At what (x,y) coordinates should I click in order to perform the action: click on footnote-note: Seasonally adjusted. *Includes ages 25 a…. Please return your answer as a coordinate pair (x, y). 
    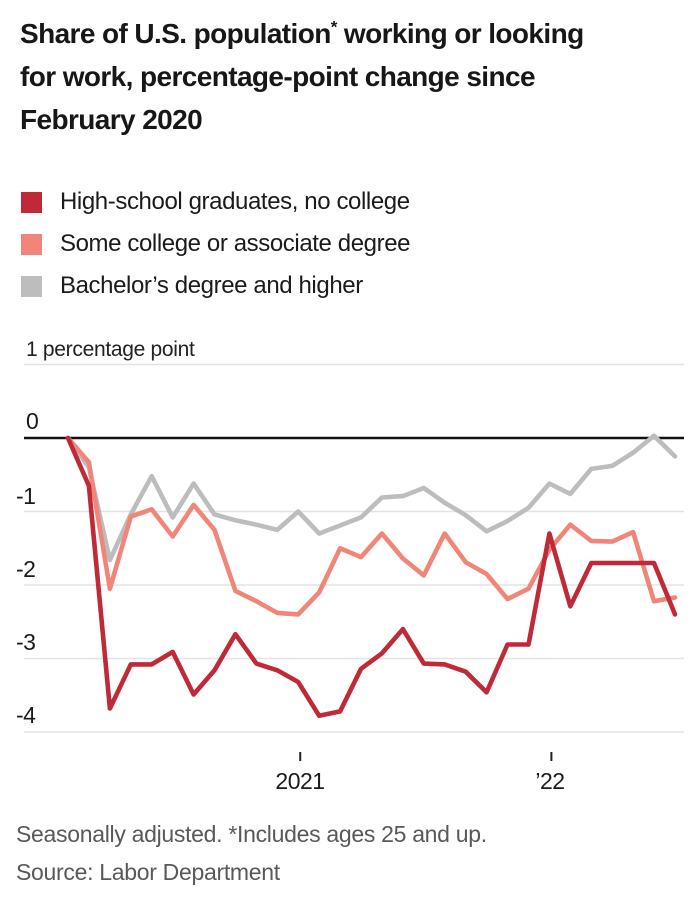
    Looking at the image, I should click on (251, 834).